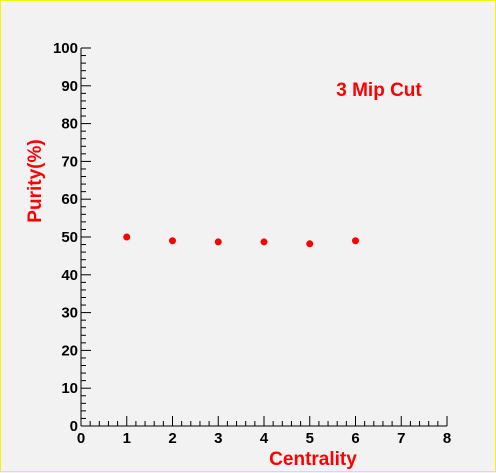  I want to click on y-tick-label: 10, so click(69, 388).